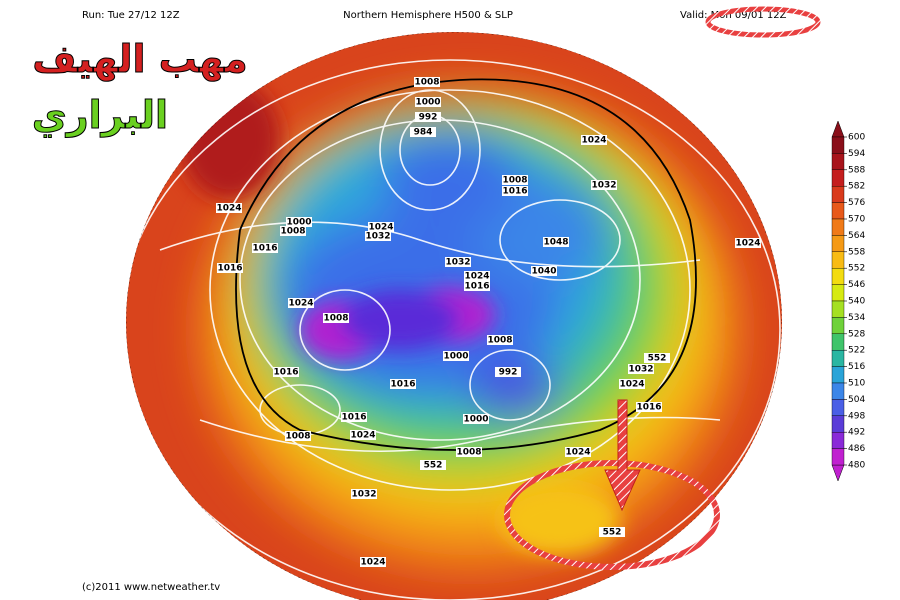 This screenshot has width=900, height=600. I want to click on colorbar-label: 522, so click(856, 351).